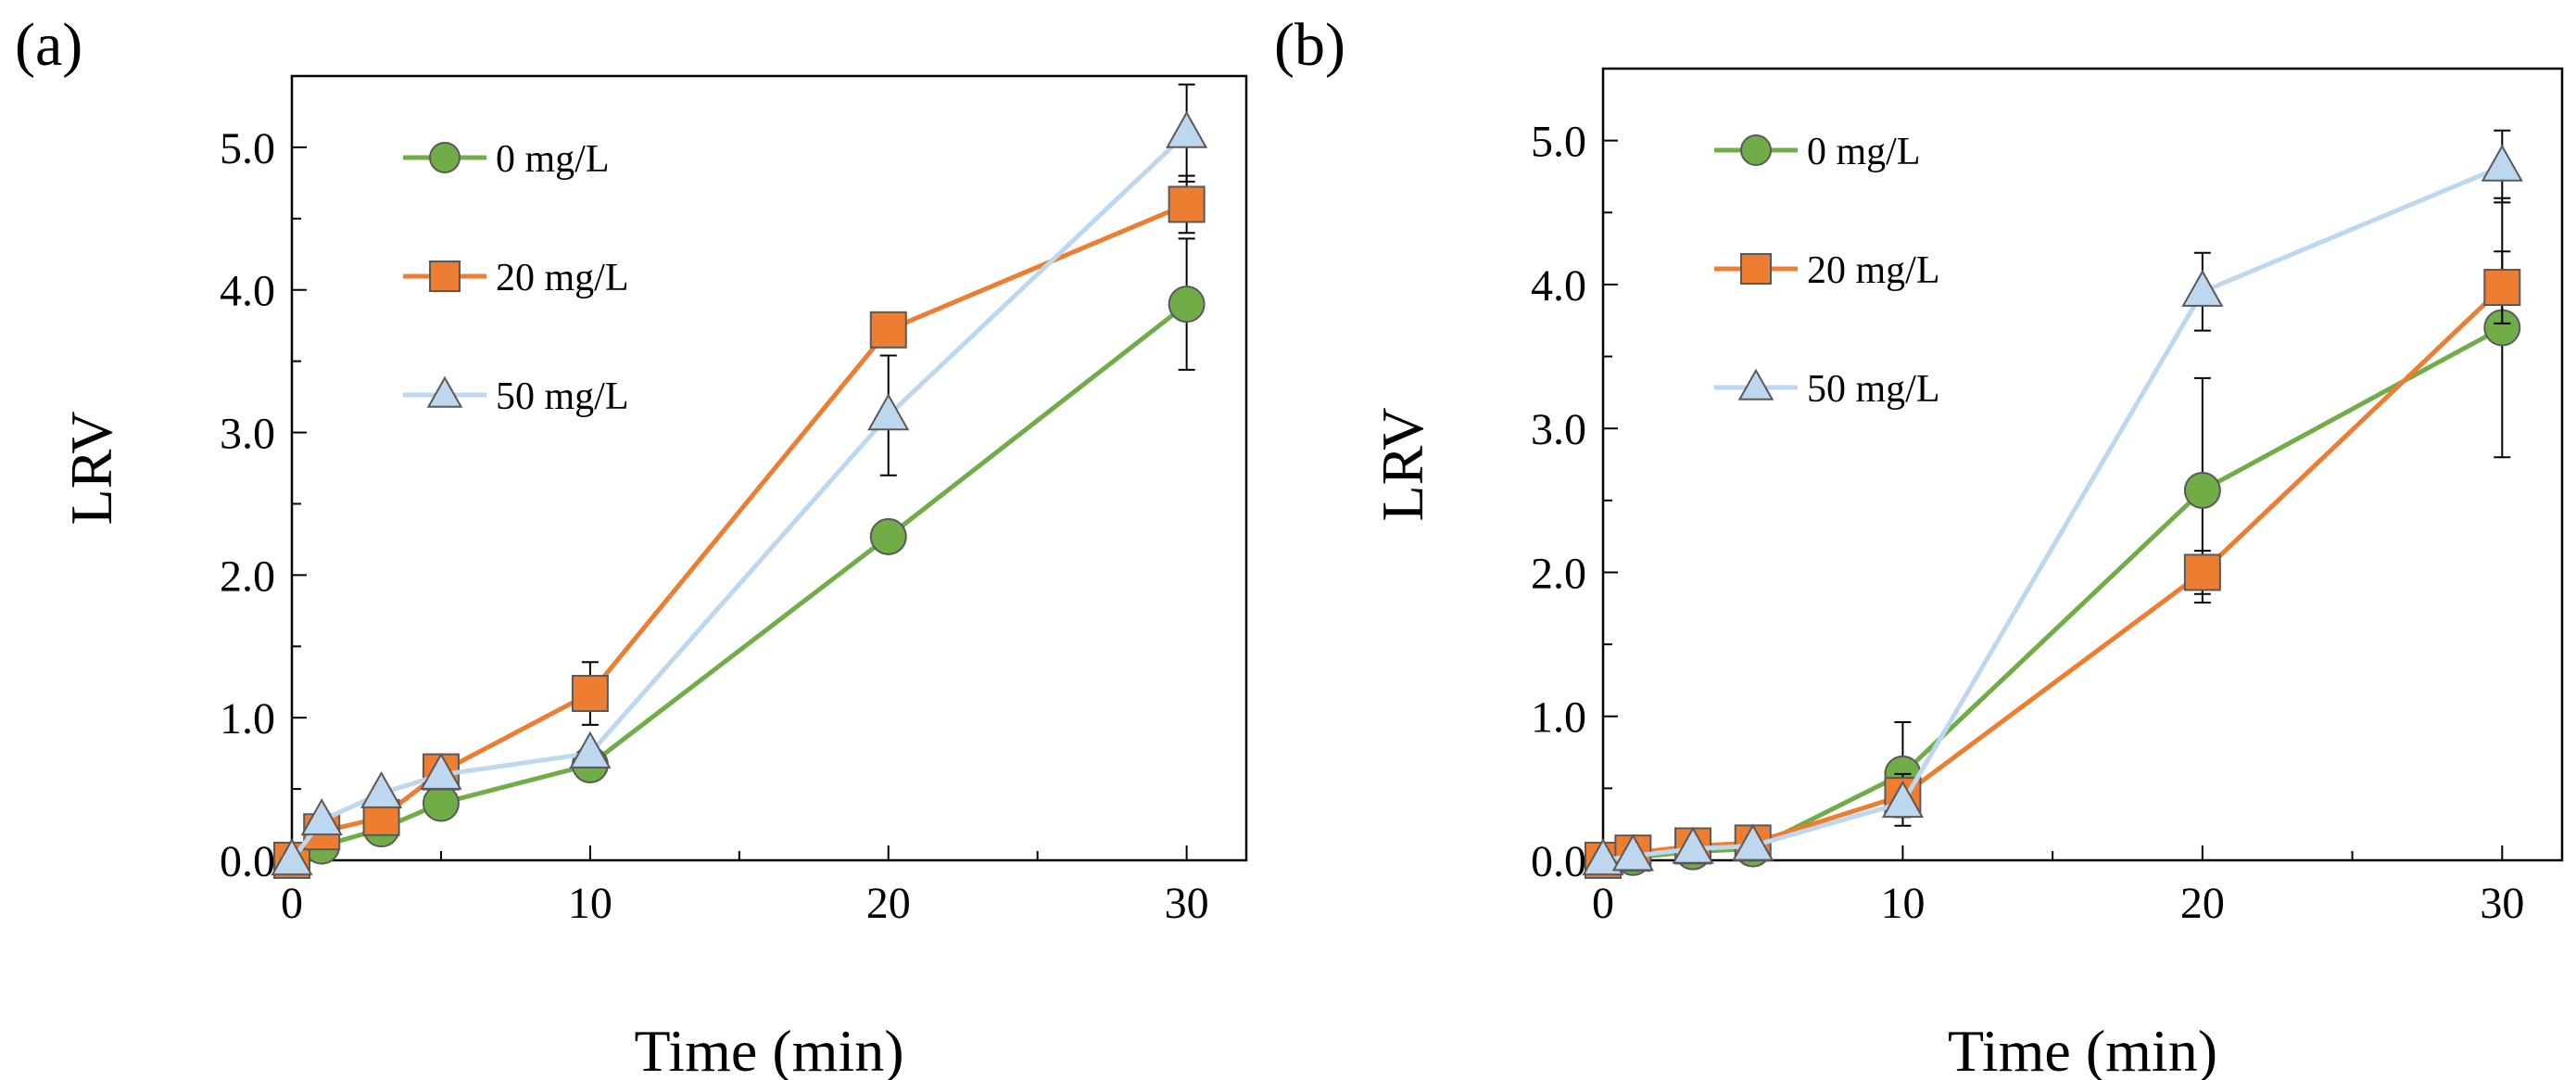  I want to click on panel-label: (b), so click(1309, 45).